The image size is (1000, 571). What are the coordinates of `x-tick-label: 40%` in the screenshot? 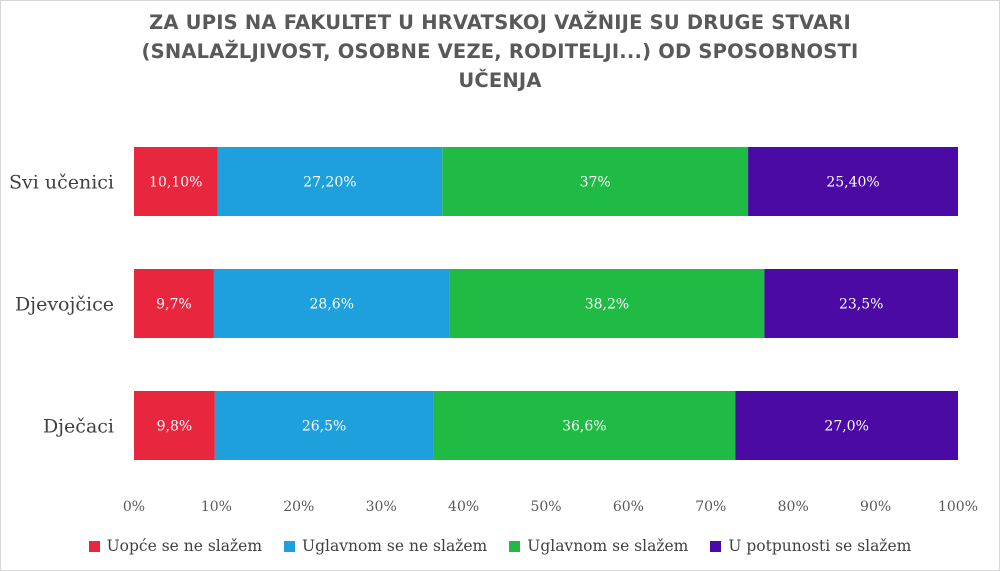 It's located at (463, 507).